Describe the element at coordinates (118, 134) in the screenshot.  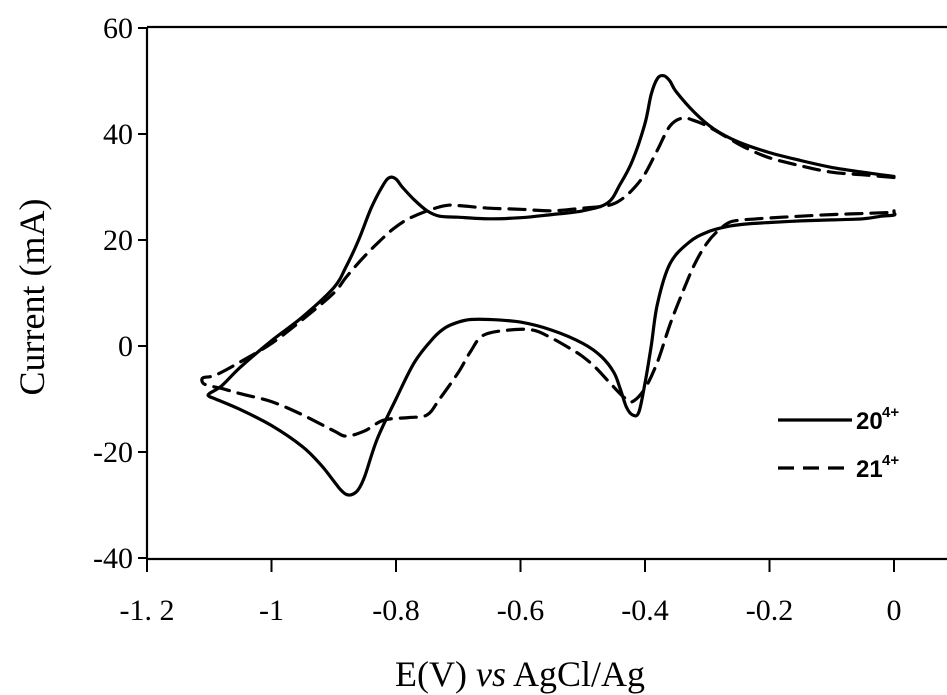
I see `y-tick-label: 40` at that location.